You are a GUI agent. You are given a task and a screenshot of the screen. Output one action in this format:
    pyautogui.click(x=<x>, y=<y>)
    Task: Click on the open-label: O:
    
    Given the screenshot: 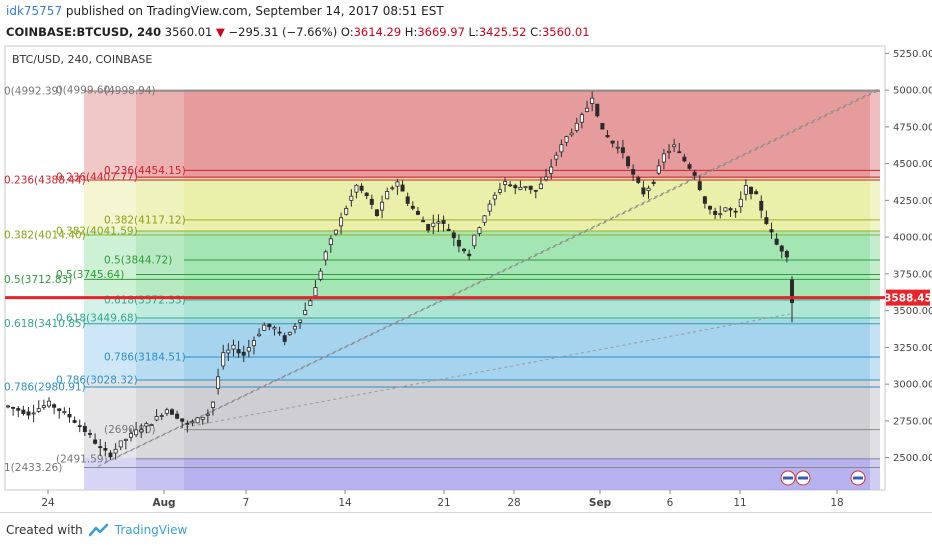 What is the action you would take?
    pyautogui.click(x=347, y=32)
    